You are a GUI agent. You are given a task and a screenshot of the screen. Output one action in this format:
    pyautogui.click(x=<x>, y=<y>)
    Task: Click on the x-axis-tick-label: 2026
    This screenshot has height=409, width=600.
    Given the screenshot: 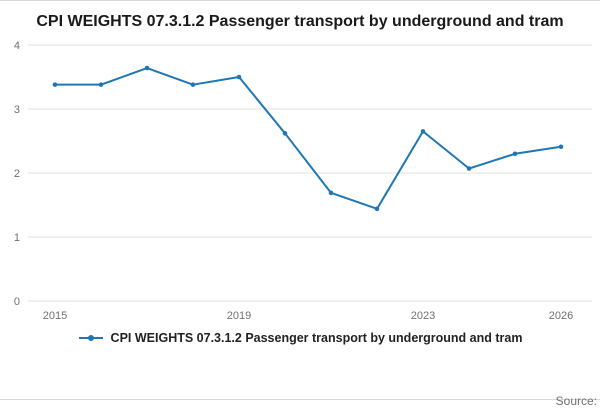 What is the action you would take?
    pyautogui.click(x=561, y=316)
    